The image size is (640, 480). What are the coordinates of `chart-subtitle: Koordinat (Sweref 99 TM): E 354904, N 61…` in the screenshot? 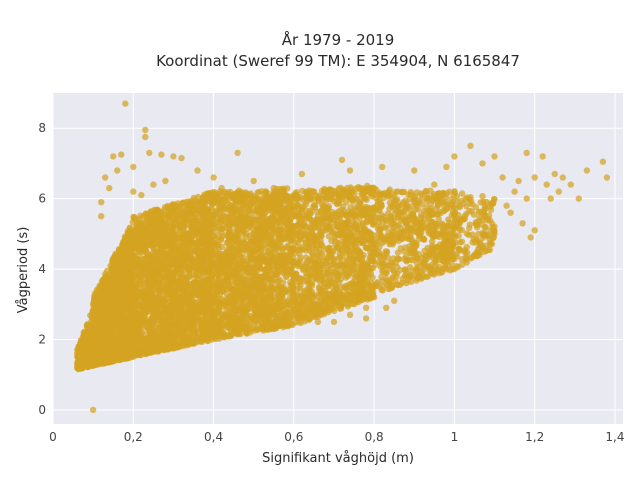 It's located at (338, 61).